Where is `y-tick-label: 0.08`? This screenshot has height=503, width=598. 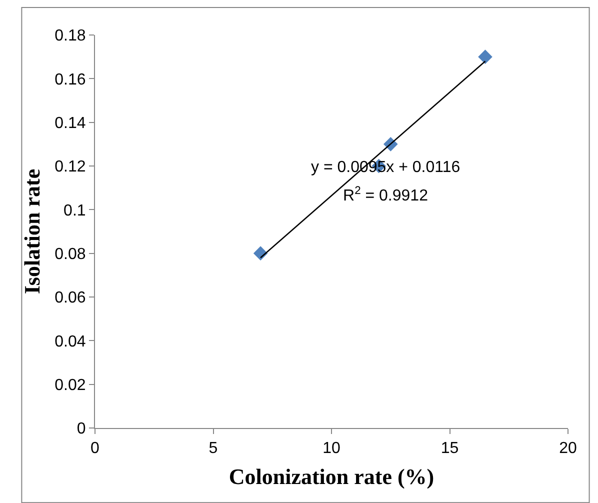
y-tick-label: 0.08 is located at coordinates (70, 254).